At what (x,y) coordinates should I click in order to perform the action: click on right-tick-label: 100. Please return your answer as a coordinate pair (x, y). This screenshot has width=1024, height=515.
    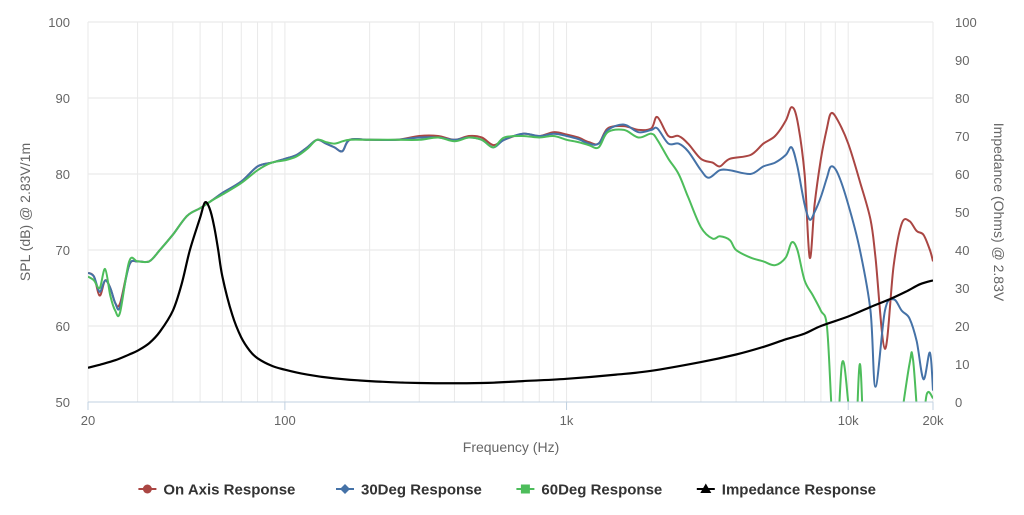
    Looking at the image, I should click on (966, 22).